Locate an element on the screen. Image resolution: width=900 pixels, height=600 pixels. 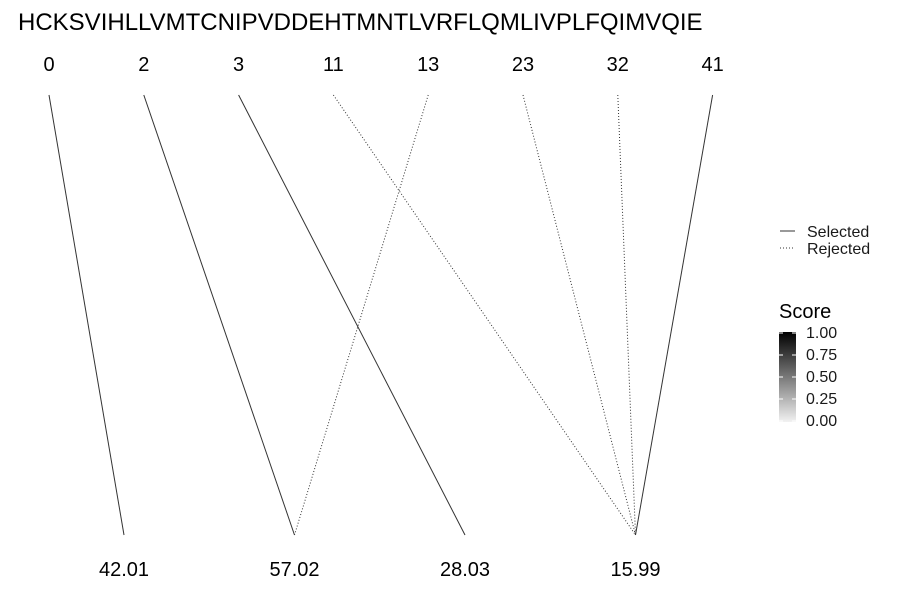
score-ticks: 1.00 0.75 0.50 0.25 0.00 is located at coordinates (808, 377).